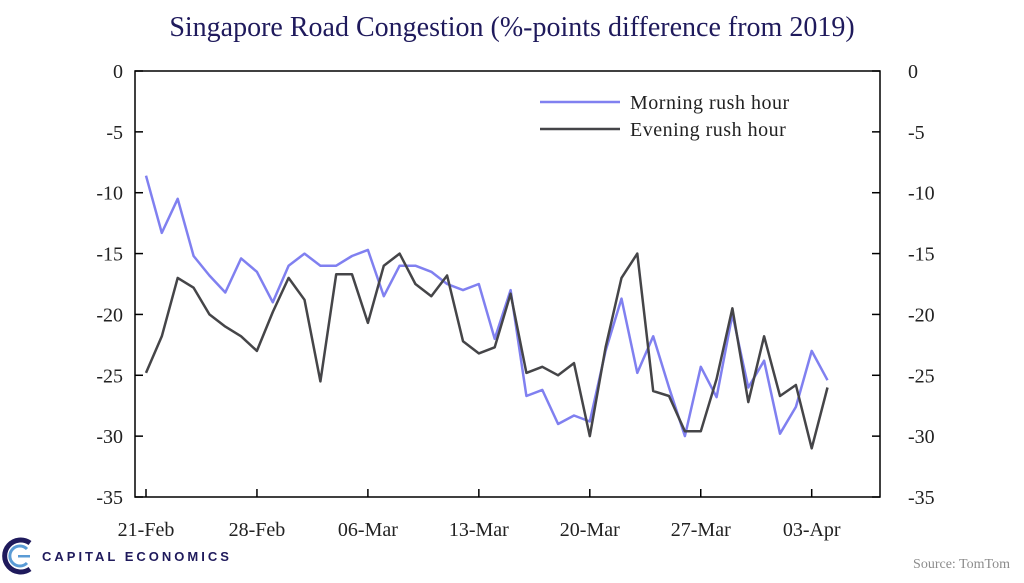 This screenshot has height=583, width=1024. I want to click on logo-e-icon, so click(18, 556).